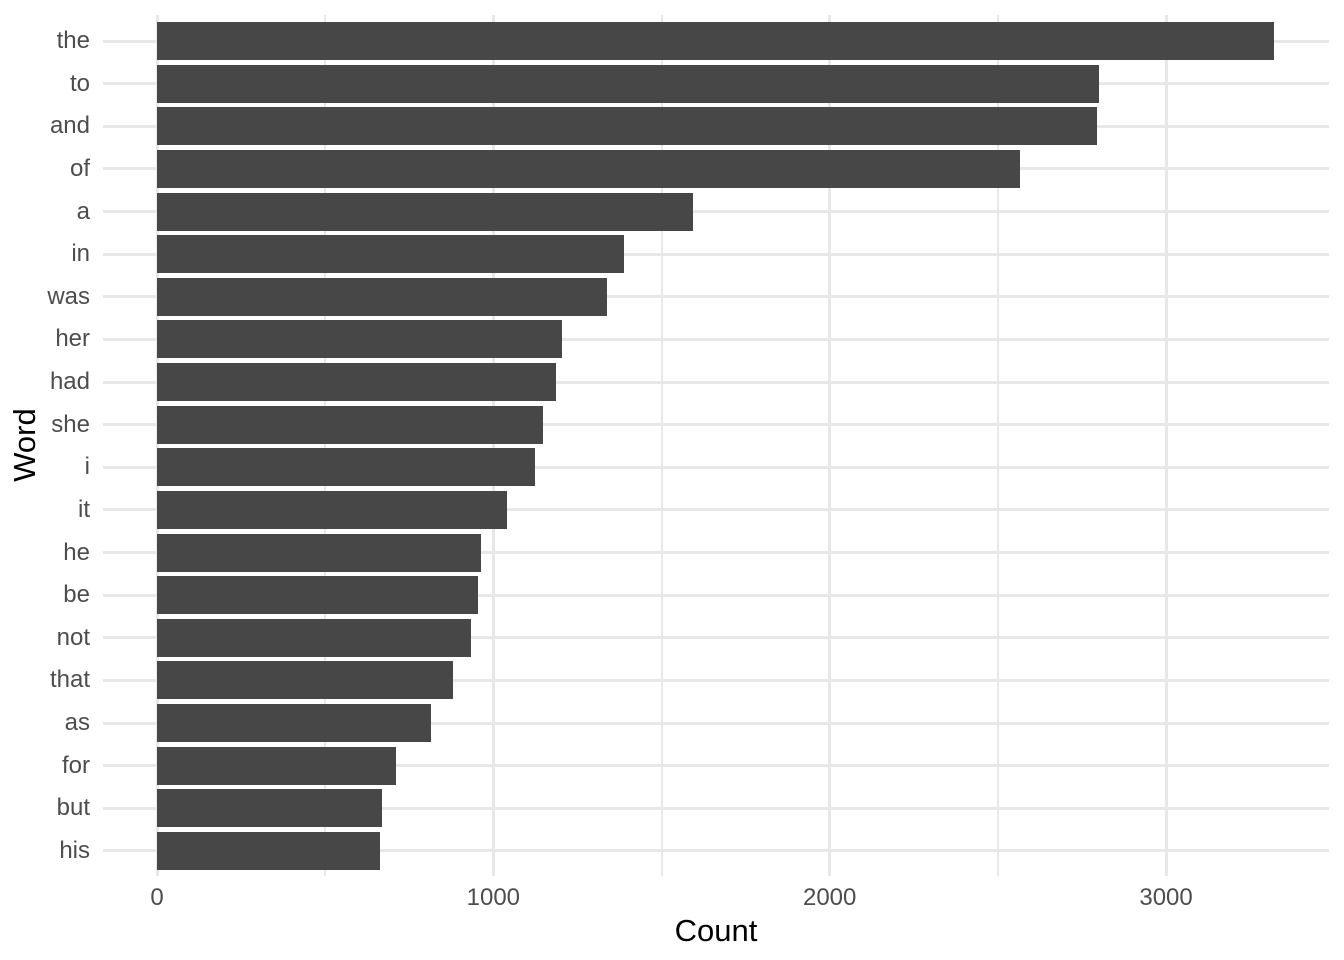 The height and width of the screenshot is (960, 1344). I want to click on y-axis-label-her: her, so click(72, 339).